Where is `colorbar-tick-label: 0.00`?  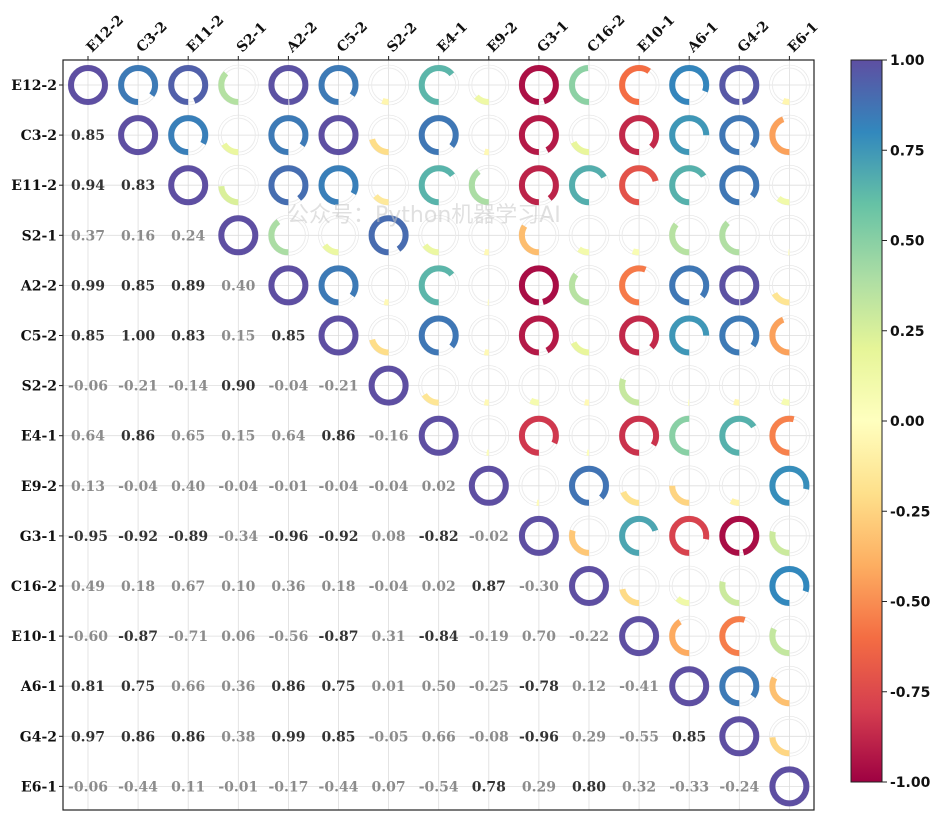 colorbar-tick-label: 0.00 is located at coordinates (907, 422).